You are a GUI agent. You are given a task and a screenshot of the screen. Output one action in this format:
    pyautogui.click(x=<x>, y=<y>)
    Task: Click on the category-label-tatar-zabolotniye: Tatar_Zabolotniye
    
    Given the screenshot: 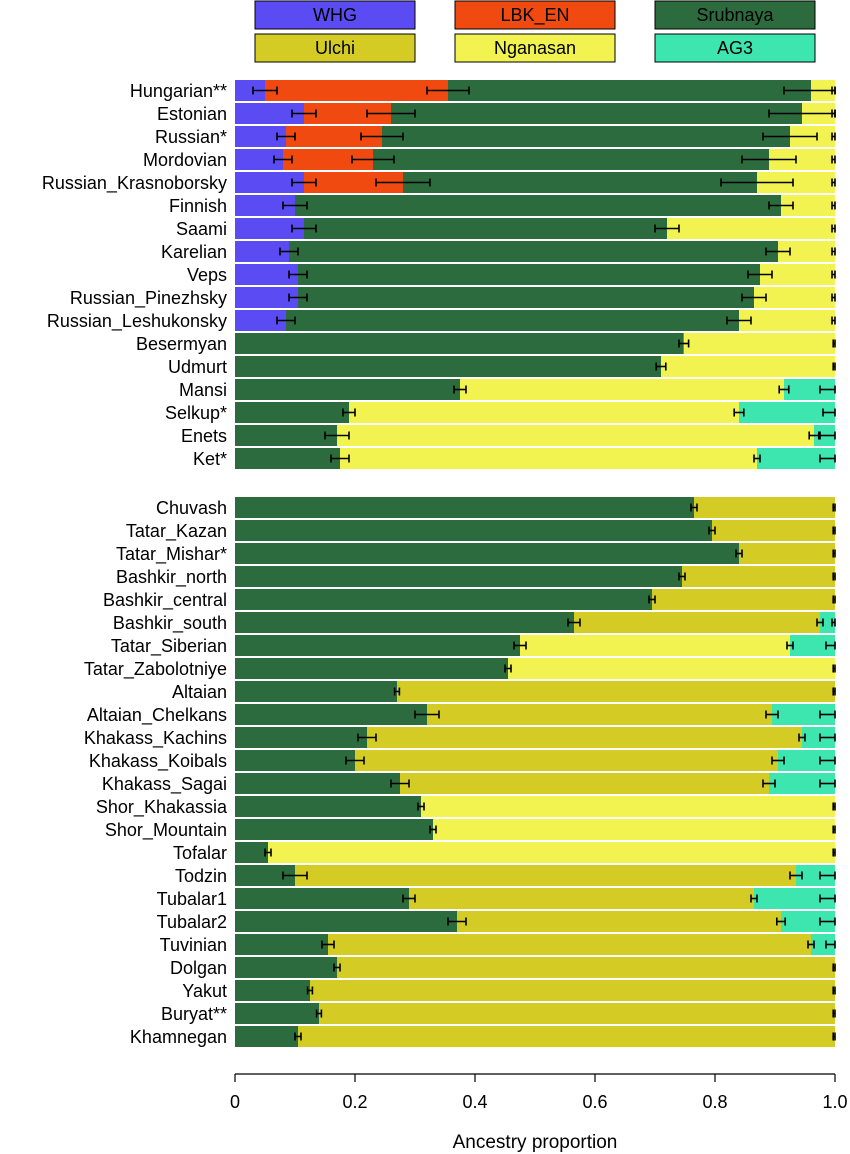 What is the action you would take?
    pyautogui.click(x=155, y=669)
    